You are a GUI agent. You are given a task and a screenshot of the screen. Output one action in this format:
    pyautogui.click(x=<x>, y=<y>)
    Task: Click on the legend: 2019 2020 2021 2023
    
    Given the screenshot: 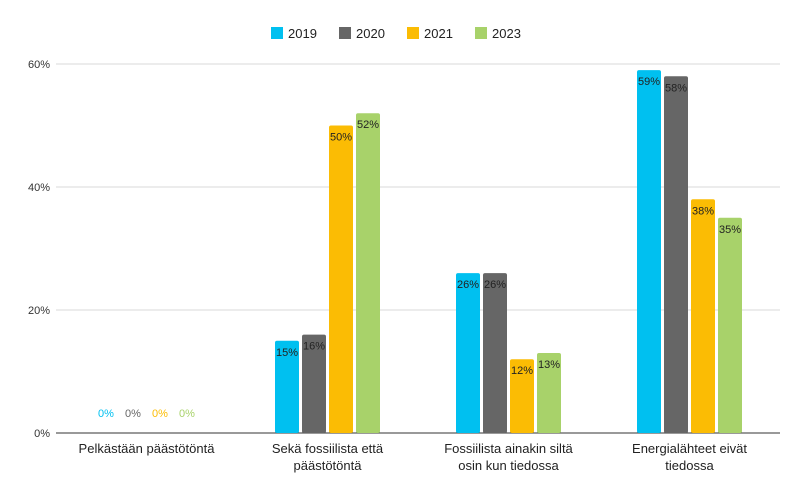 What is the action you would take?
    pyautogui.click(x=396, y=33)
    